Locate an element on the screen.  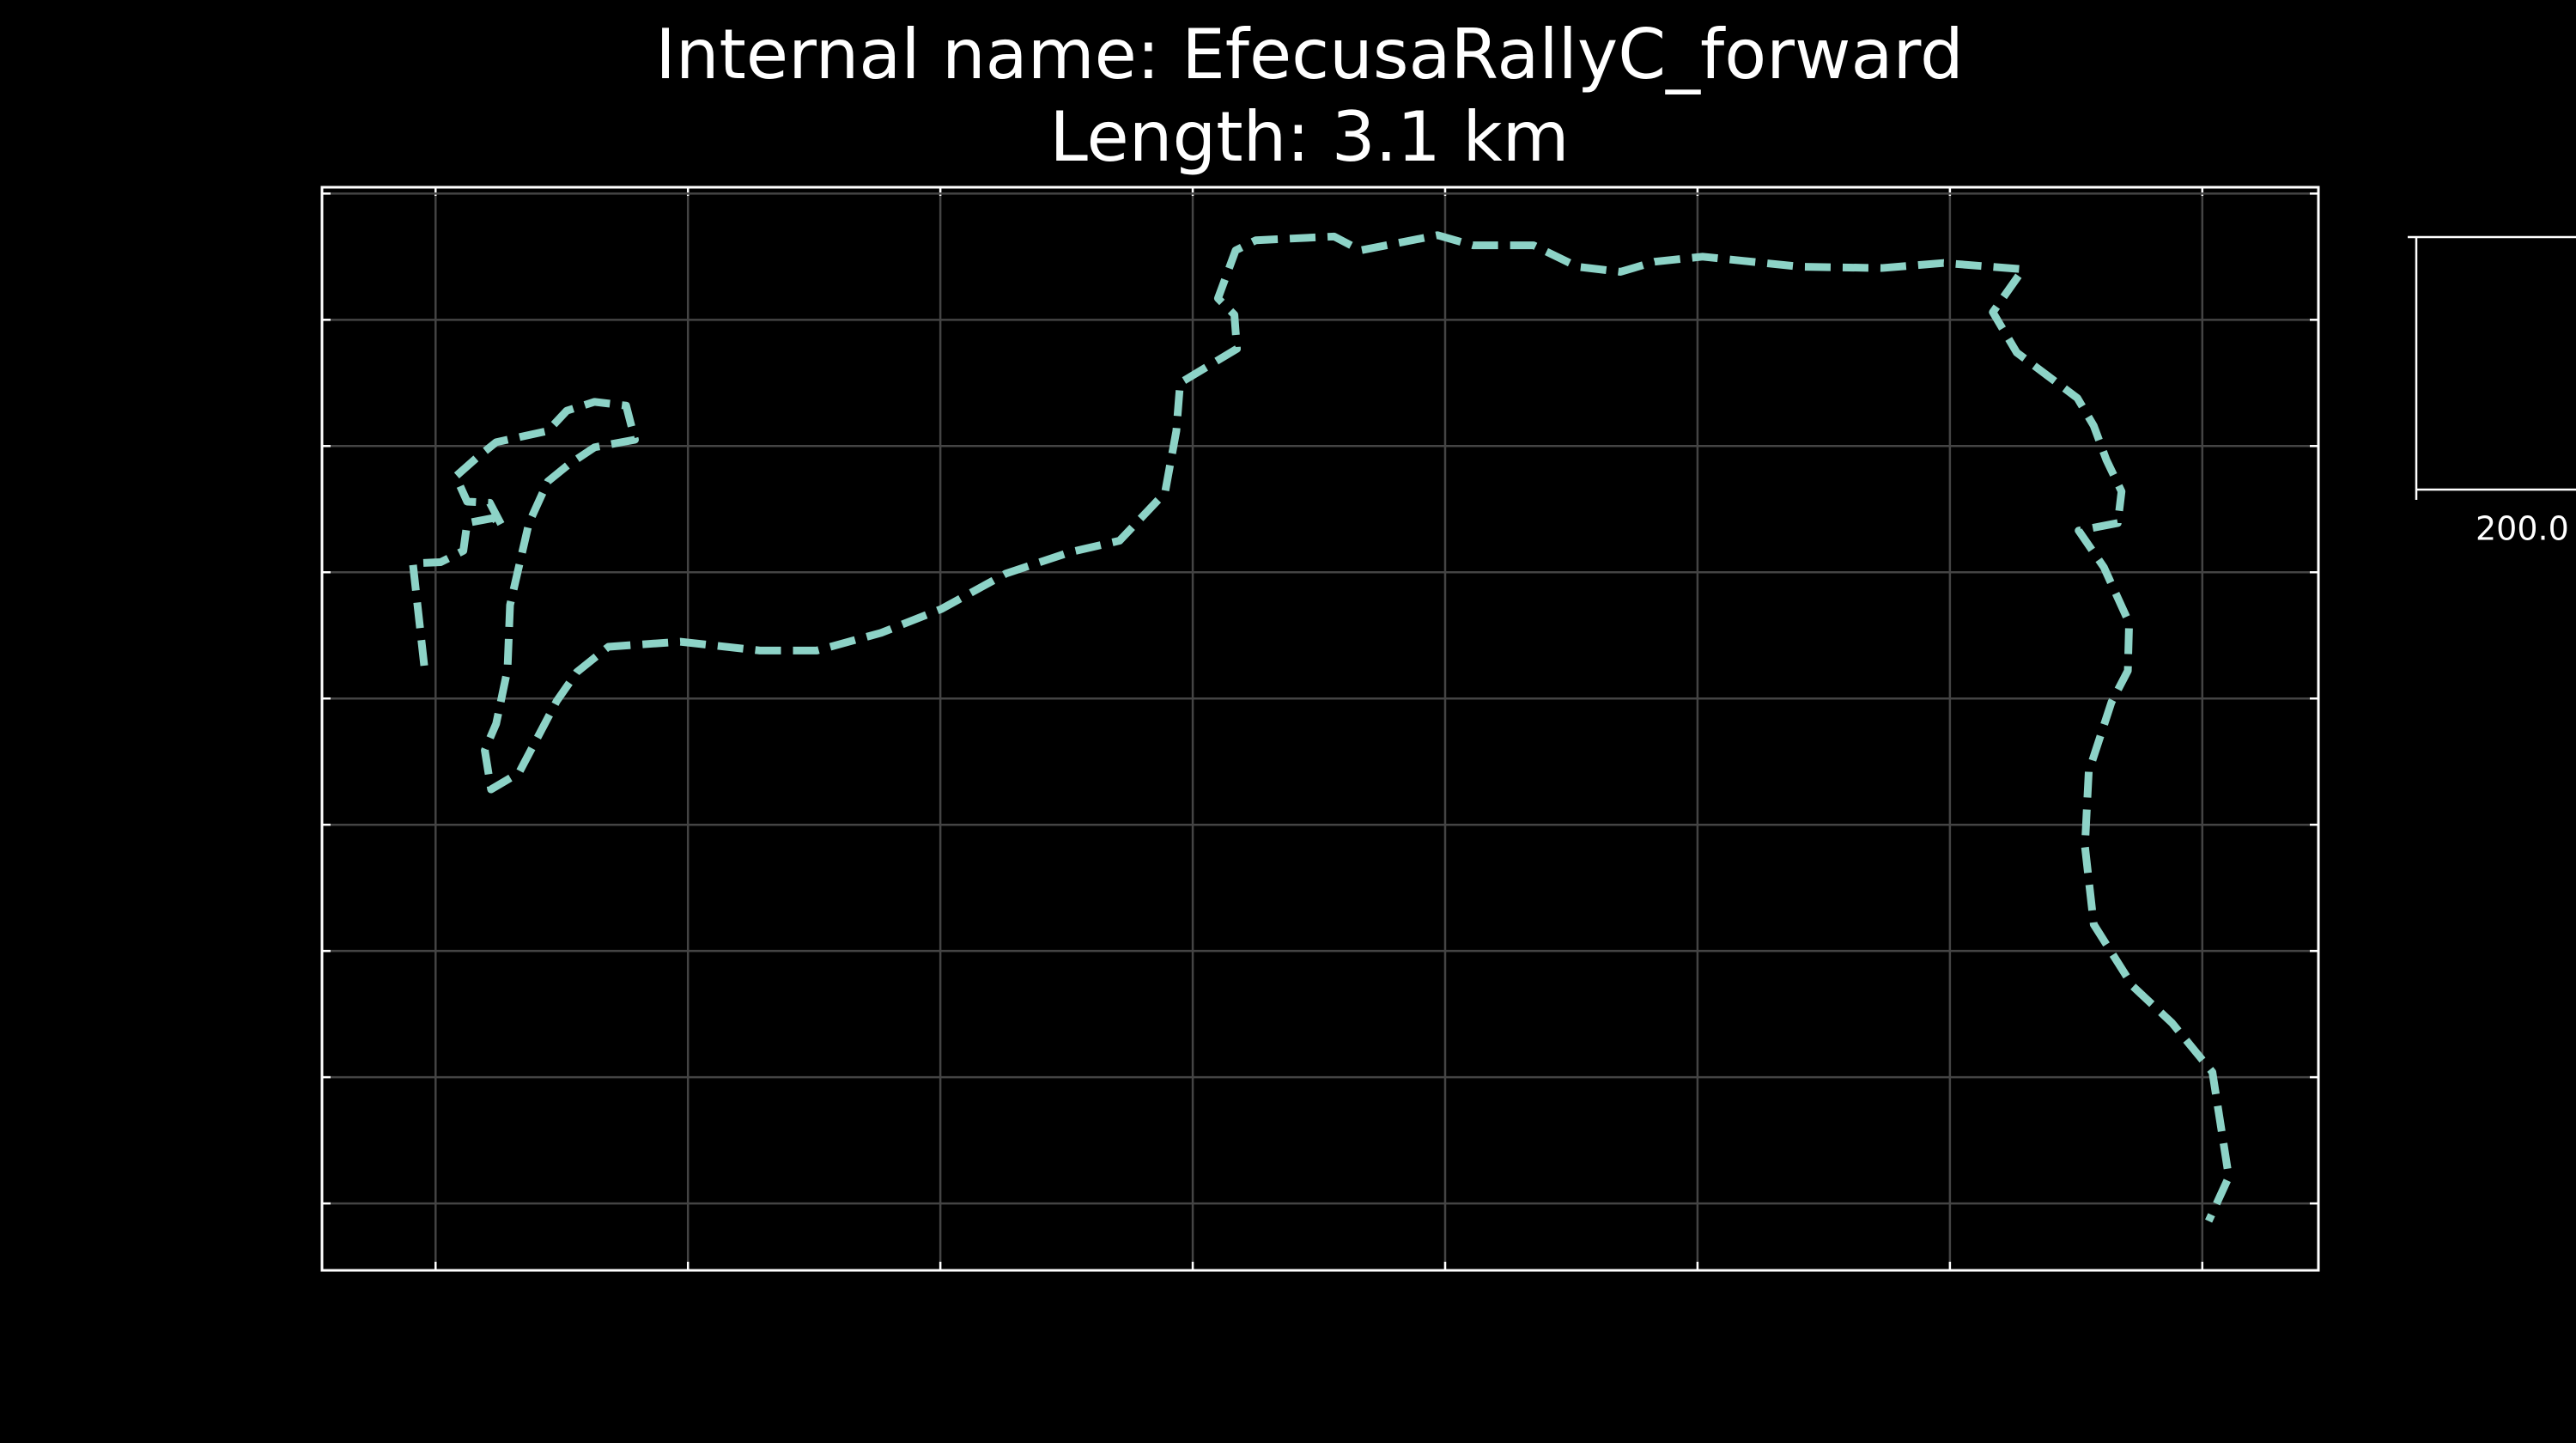
scale-bar-label: 200.0 is located at coordinates (2522, 528).